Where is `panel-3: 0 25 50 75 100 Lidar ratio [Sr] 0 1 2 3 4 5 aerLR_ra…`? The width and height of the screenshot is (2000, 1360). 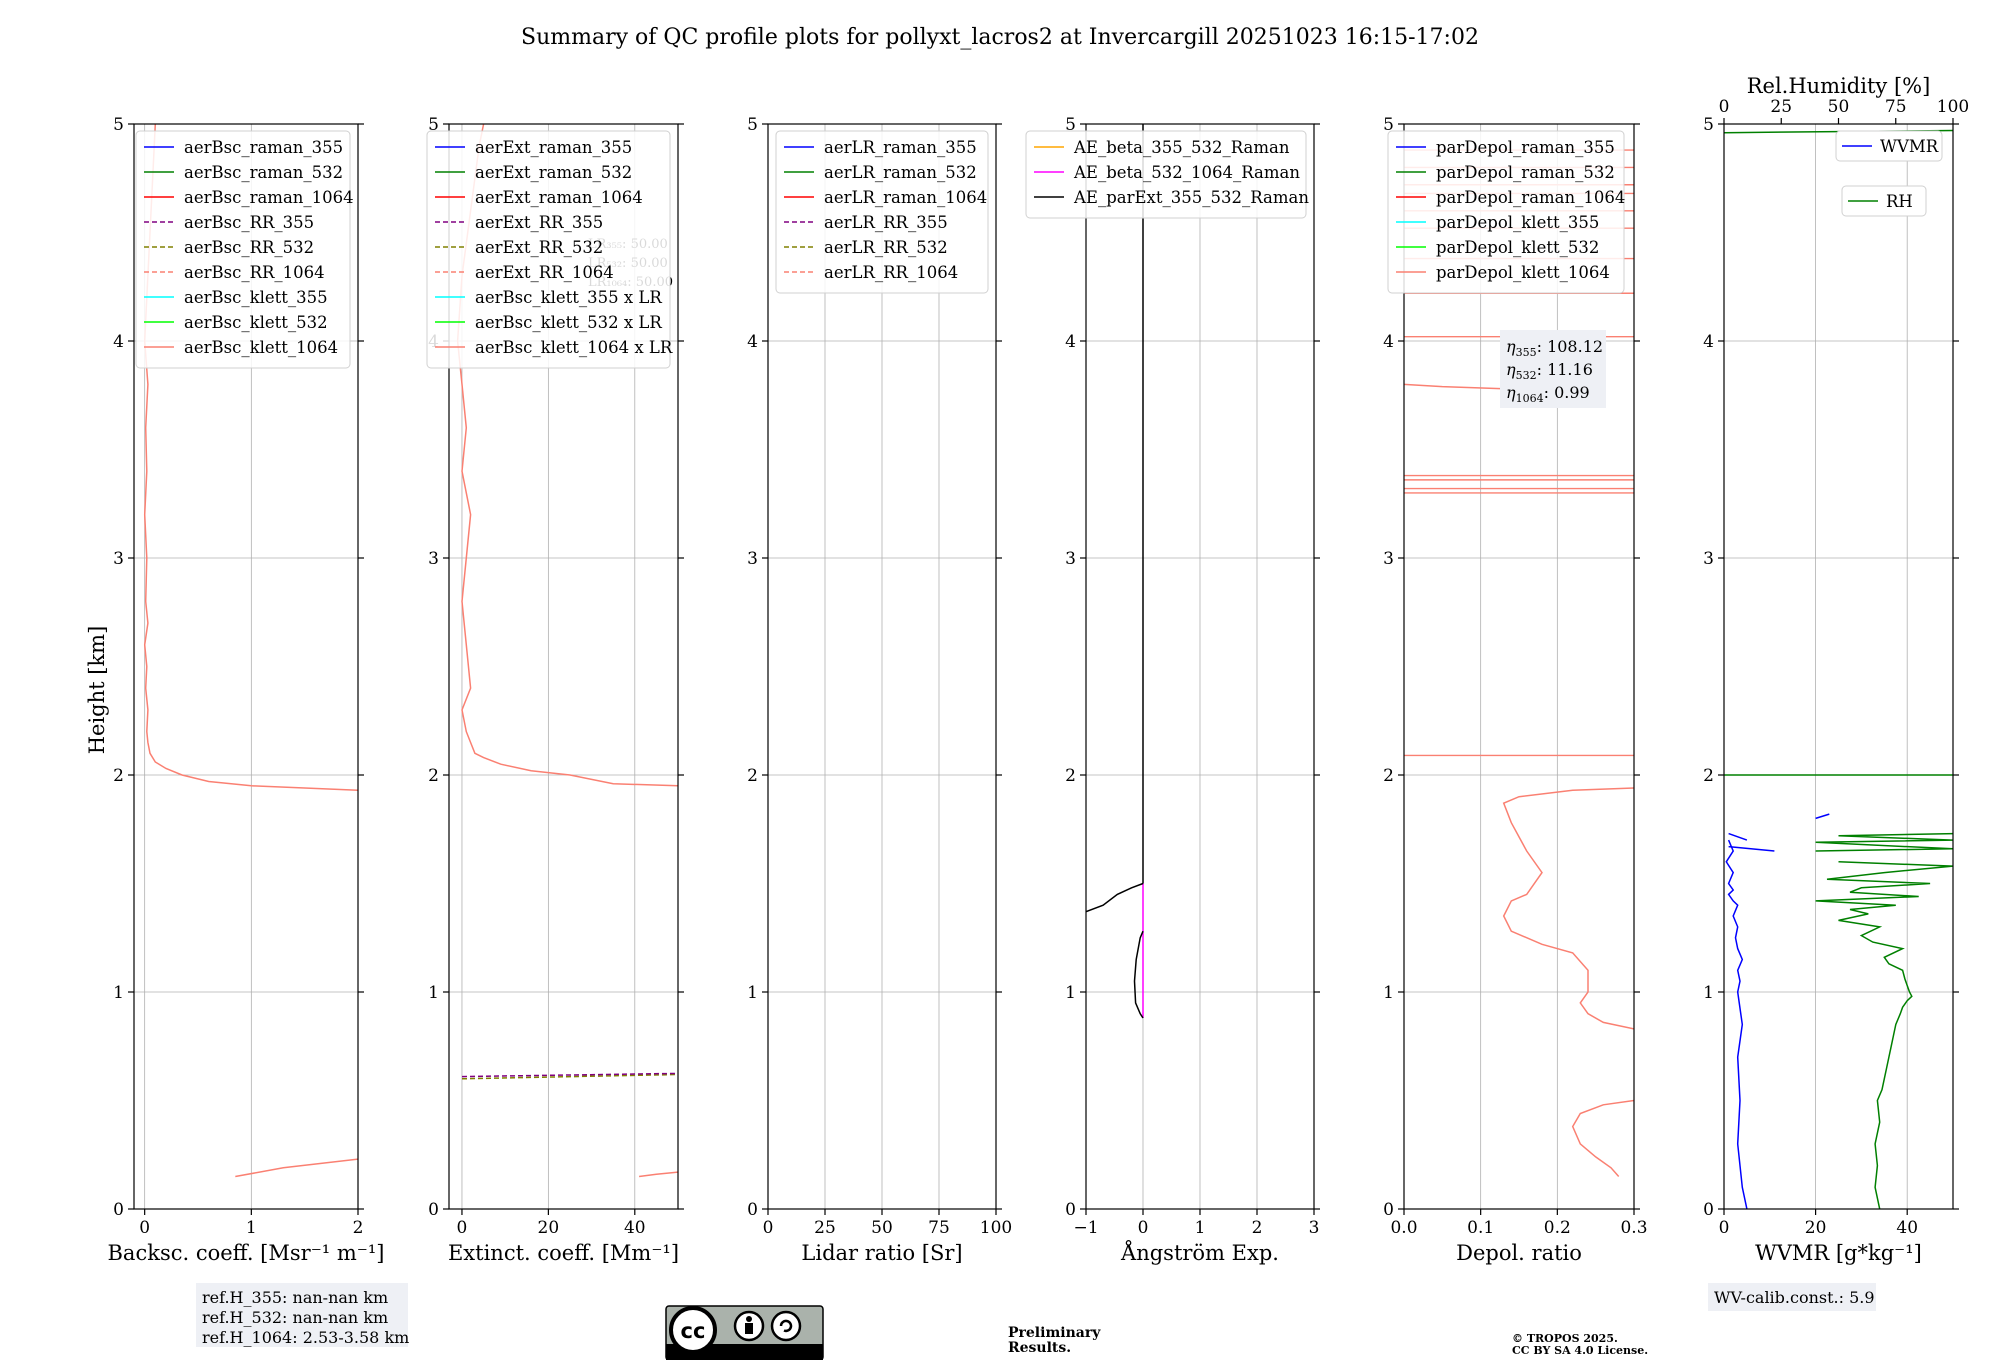 panel-3: 0 25 50 75 100 Lidar ratio [Sr] 0 1 2 3 4 5 aerLR_ra… is located at coordinates (879, 690).